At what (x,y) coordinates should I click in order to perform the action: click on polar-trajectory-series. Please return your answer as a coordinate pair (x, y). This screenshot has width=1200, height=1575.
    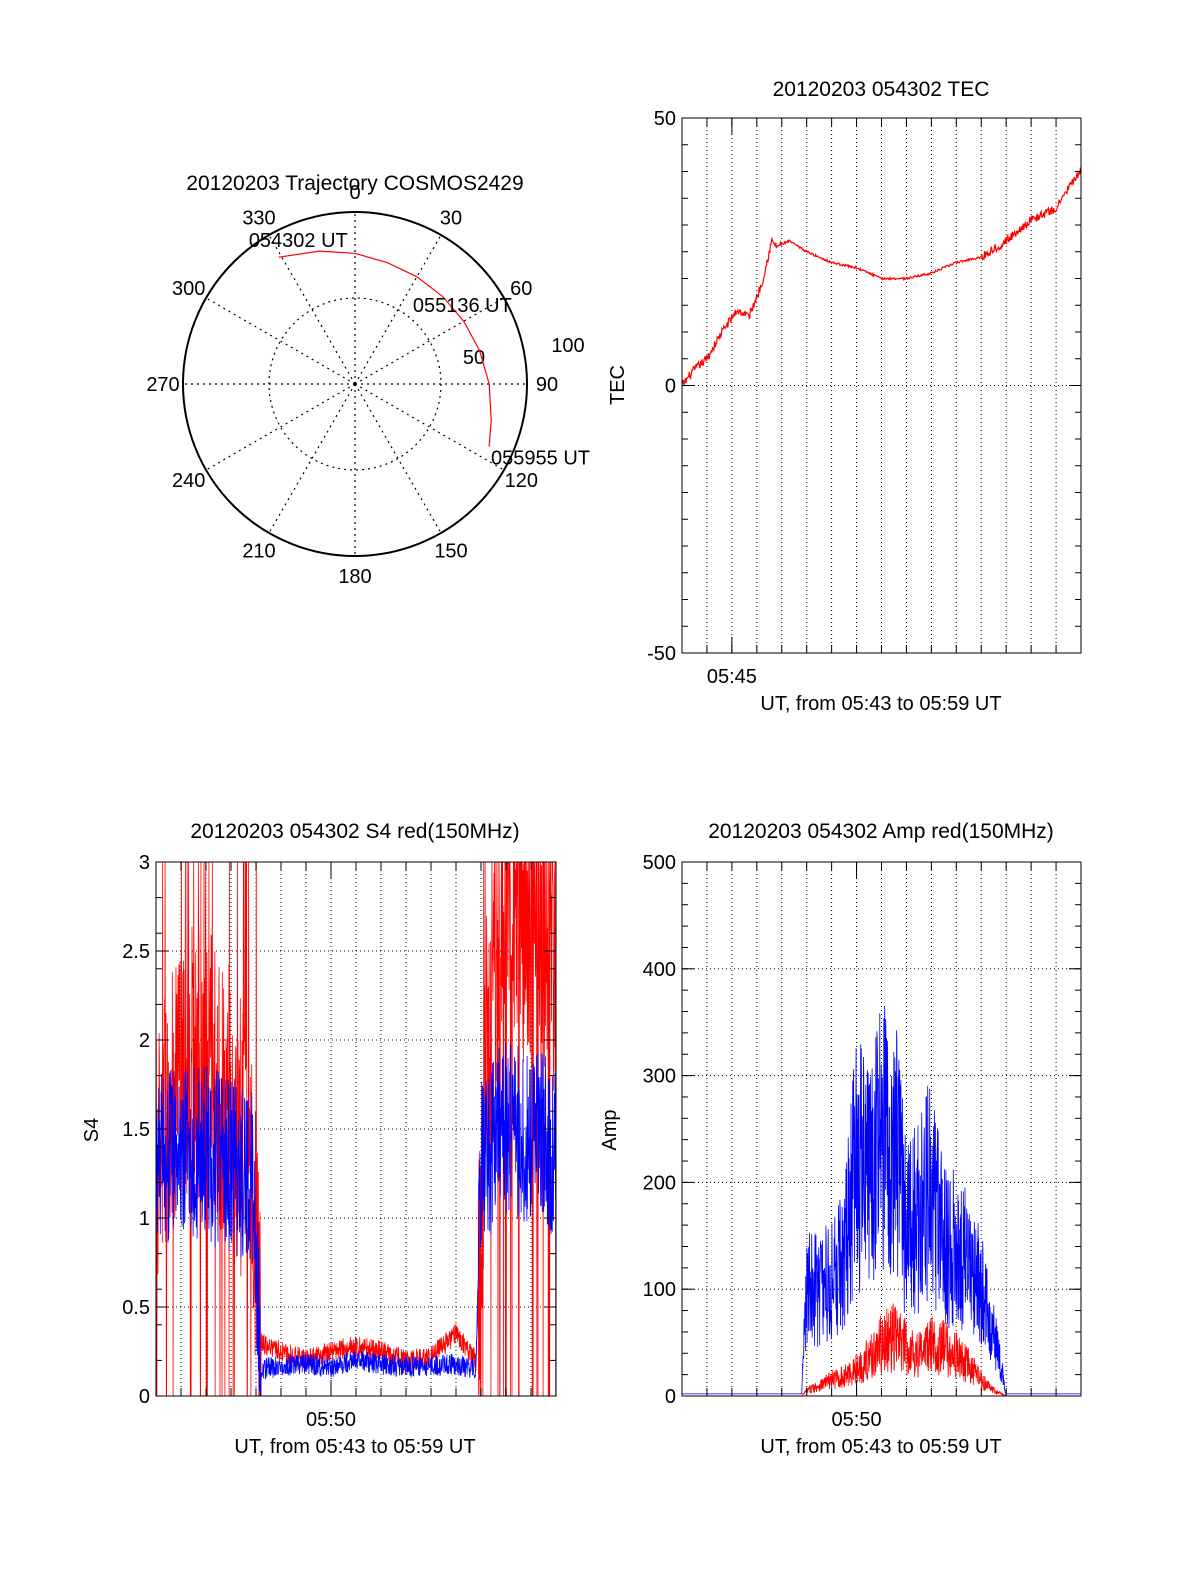
    Looking at the image, I should click on (385, 348).